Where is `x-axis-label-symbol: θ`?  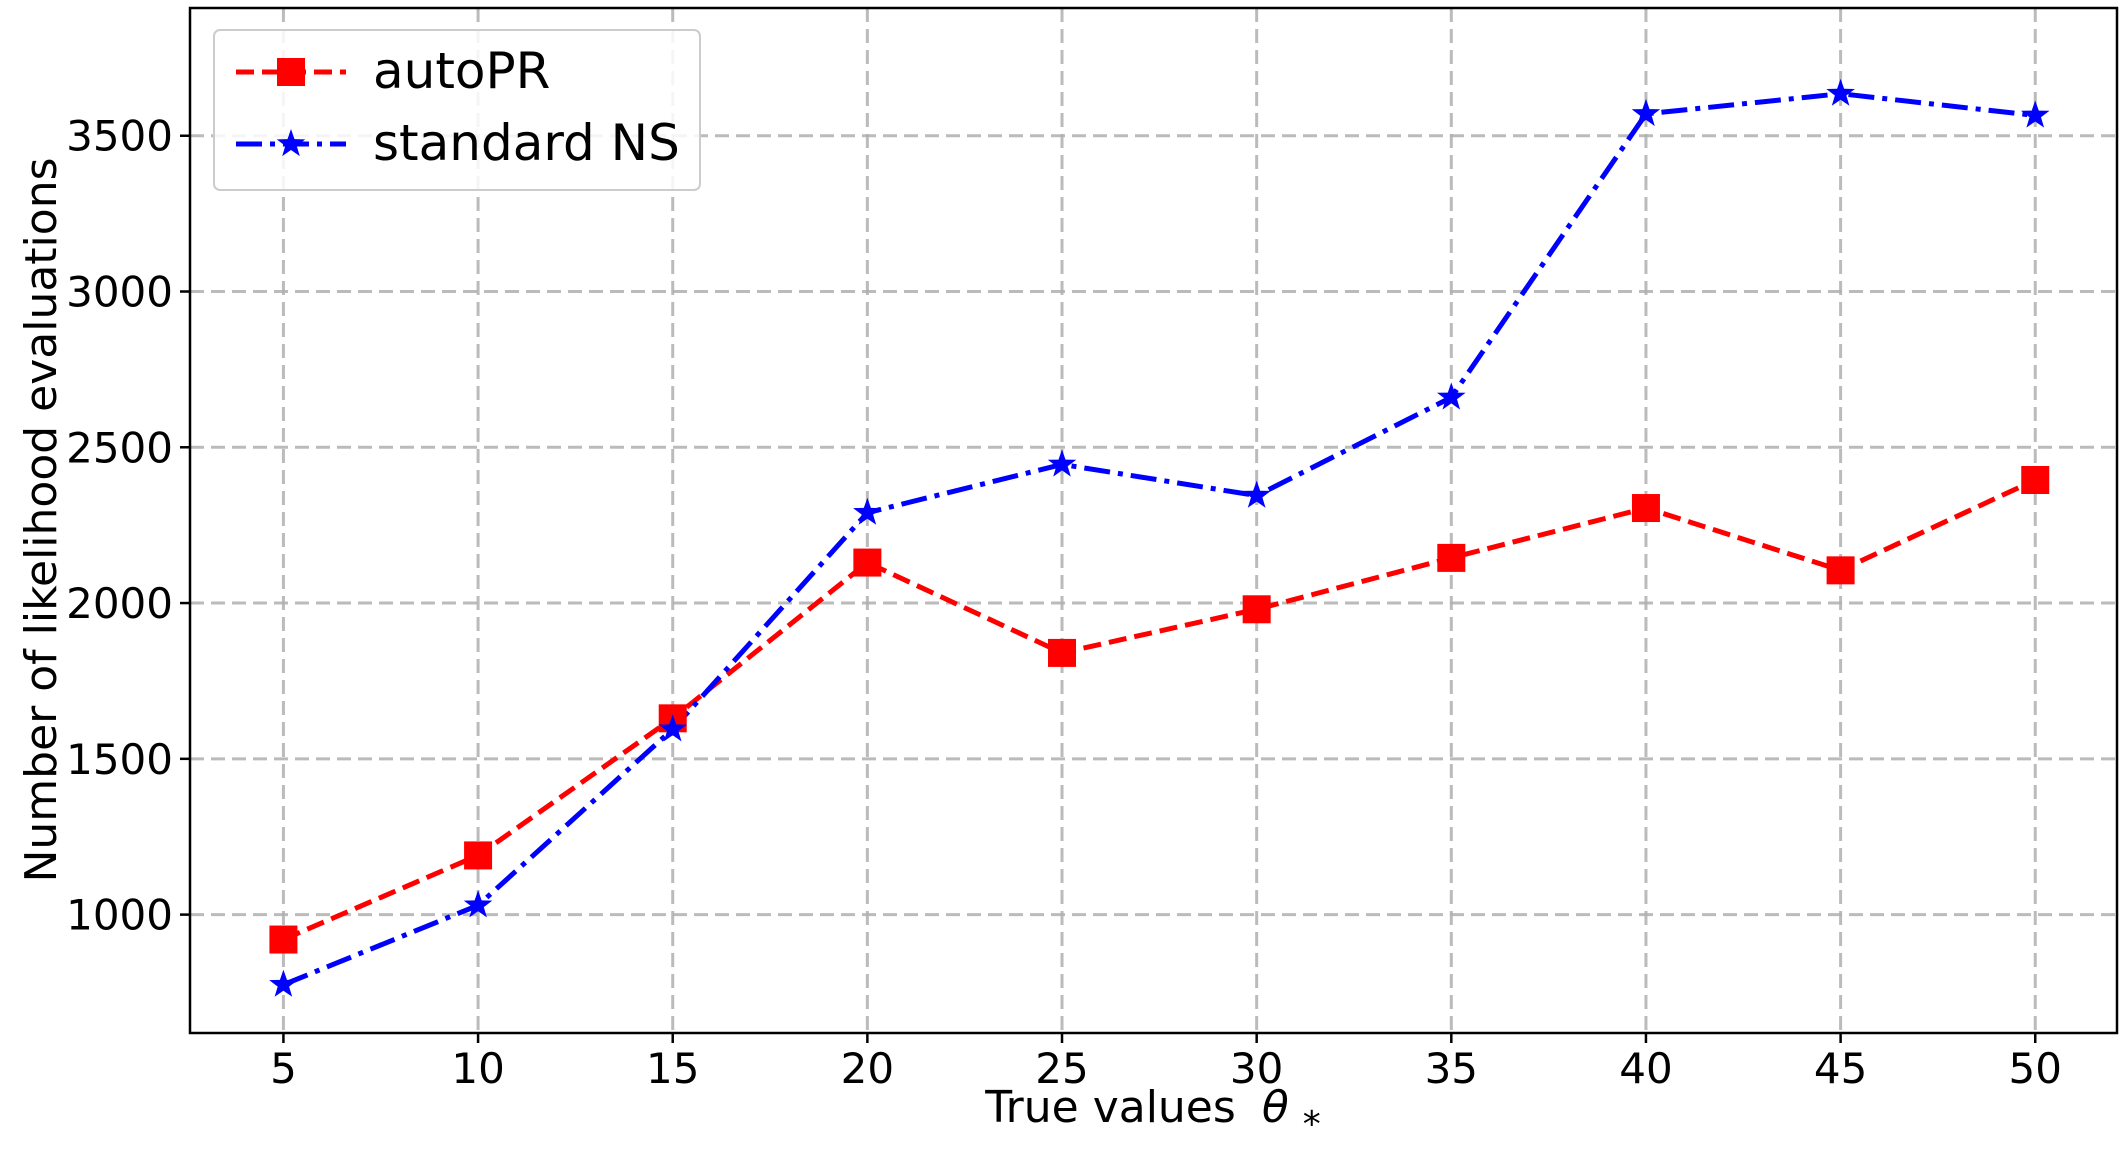
x-axis-label-symbol: θ is located at coordinates (1275, 1107).